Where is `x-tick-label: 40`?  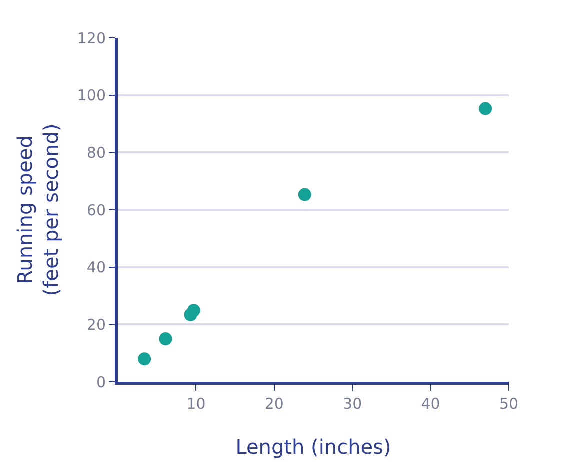
x-tick-label: 40 is located at coordinates (430, 404).